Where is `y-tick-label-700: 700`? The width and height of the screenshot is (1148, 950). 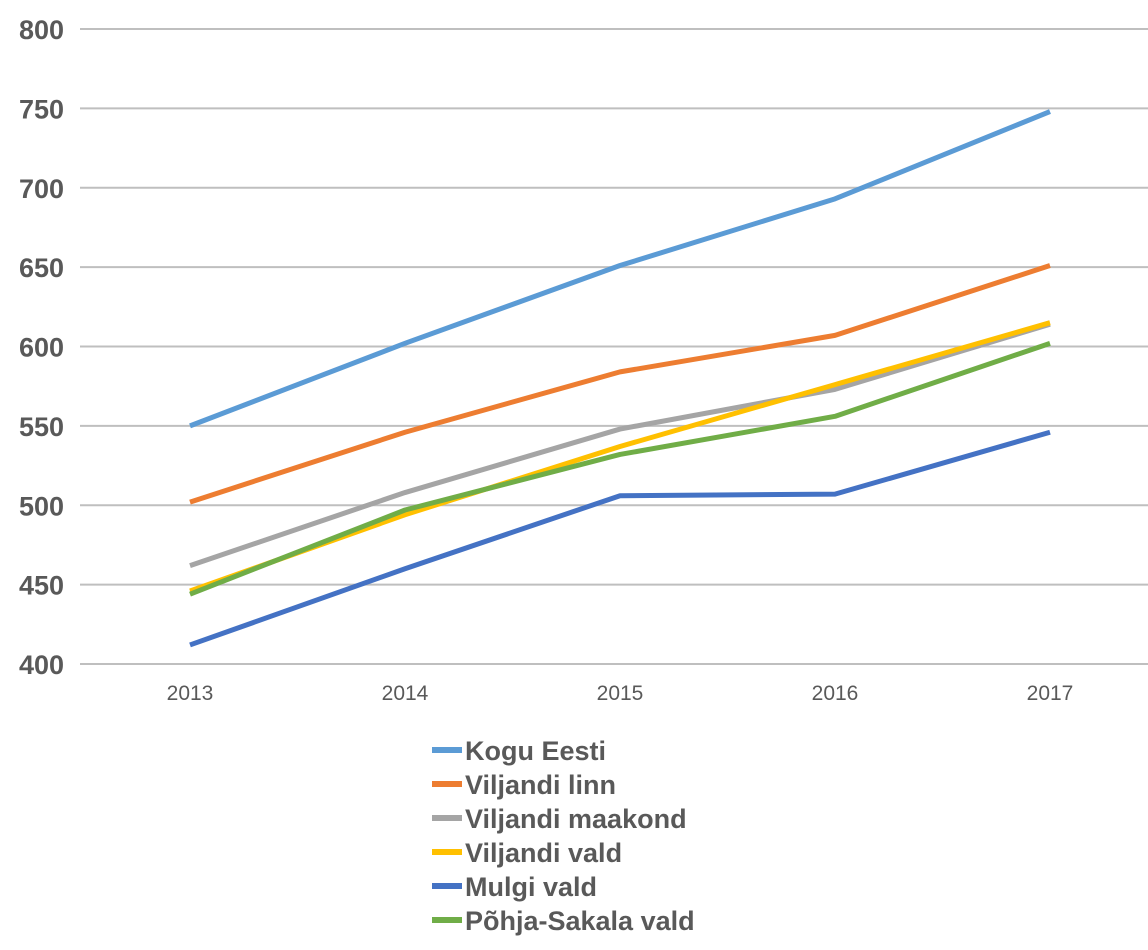
y-tick-label-700: 700 is located at coordinates (41, 189).